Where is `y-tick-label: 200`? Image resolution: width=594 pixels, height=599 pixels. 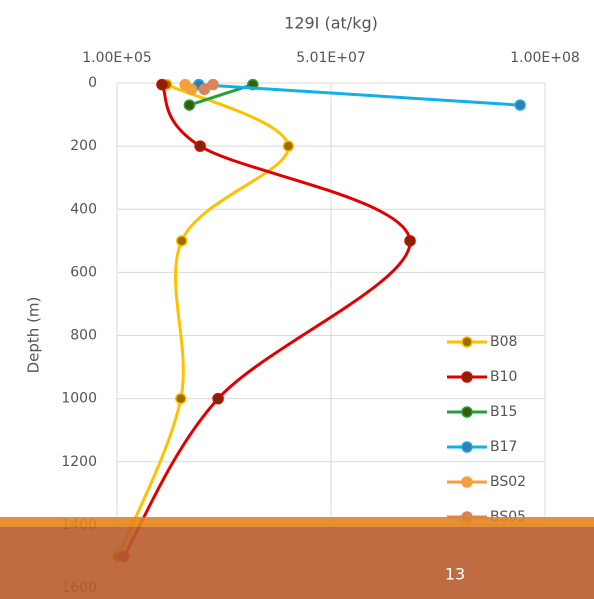 y-tick-label: 200 is located at coordinates (83, 146).